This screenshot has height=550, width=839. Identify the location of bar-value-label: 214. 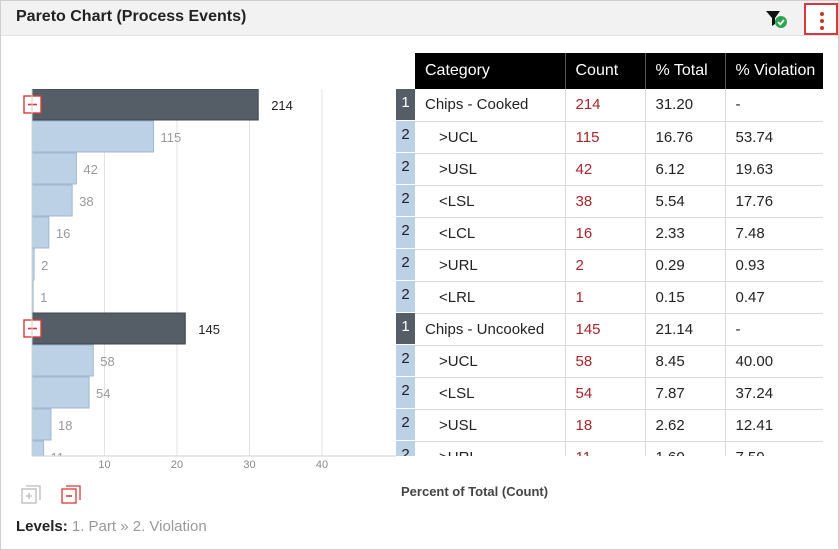
(282, 105).